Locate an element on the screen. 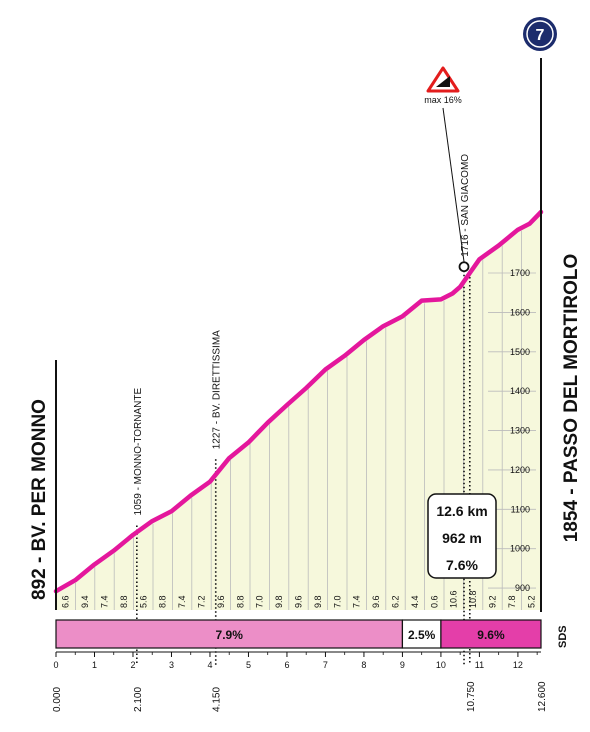 The image size is (590, 732). km-axis-ticks: 0 1 2 3 4 5 6 7 8 9 10 11 12 is located at coordinates (295, 661).